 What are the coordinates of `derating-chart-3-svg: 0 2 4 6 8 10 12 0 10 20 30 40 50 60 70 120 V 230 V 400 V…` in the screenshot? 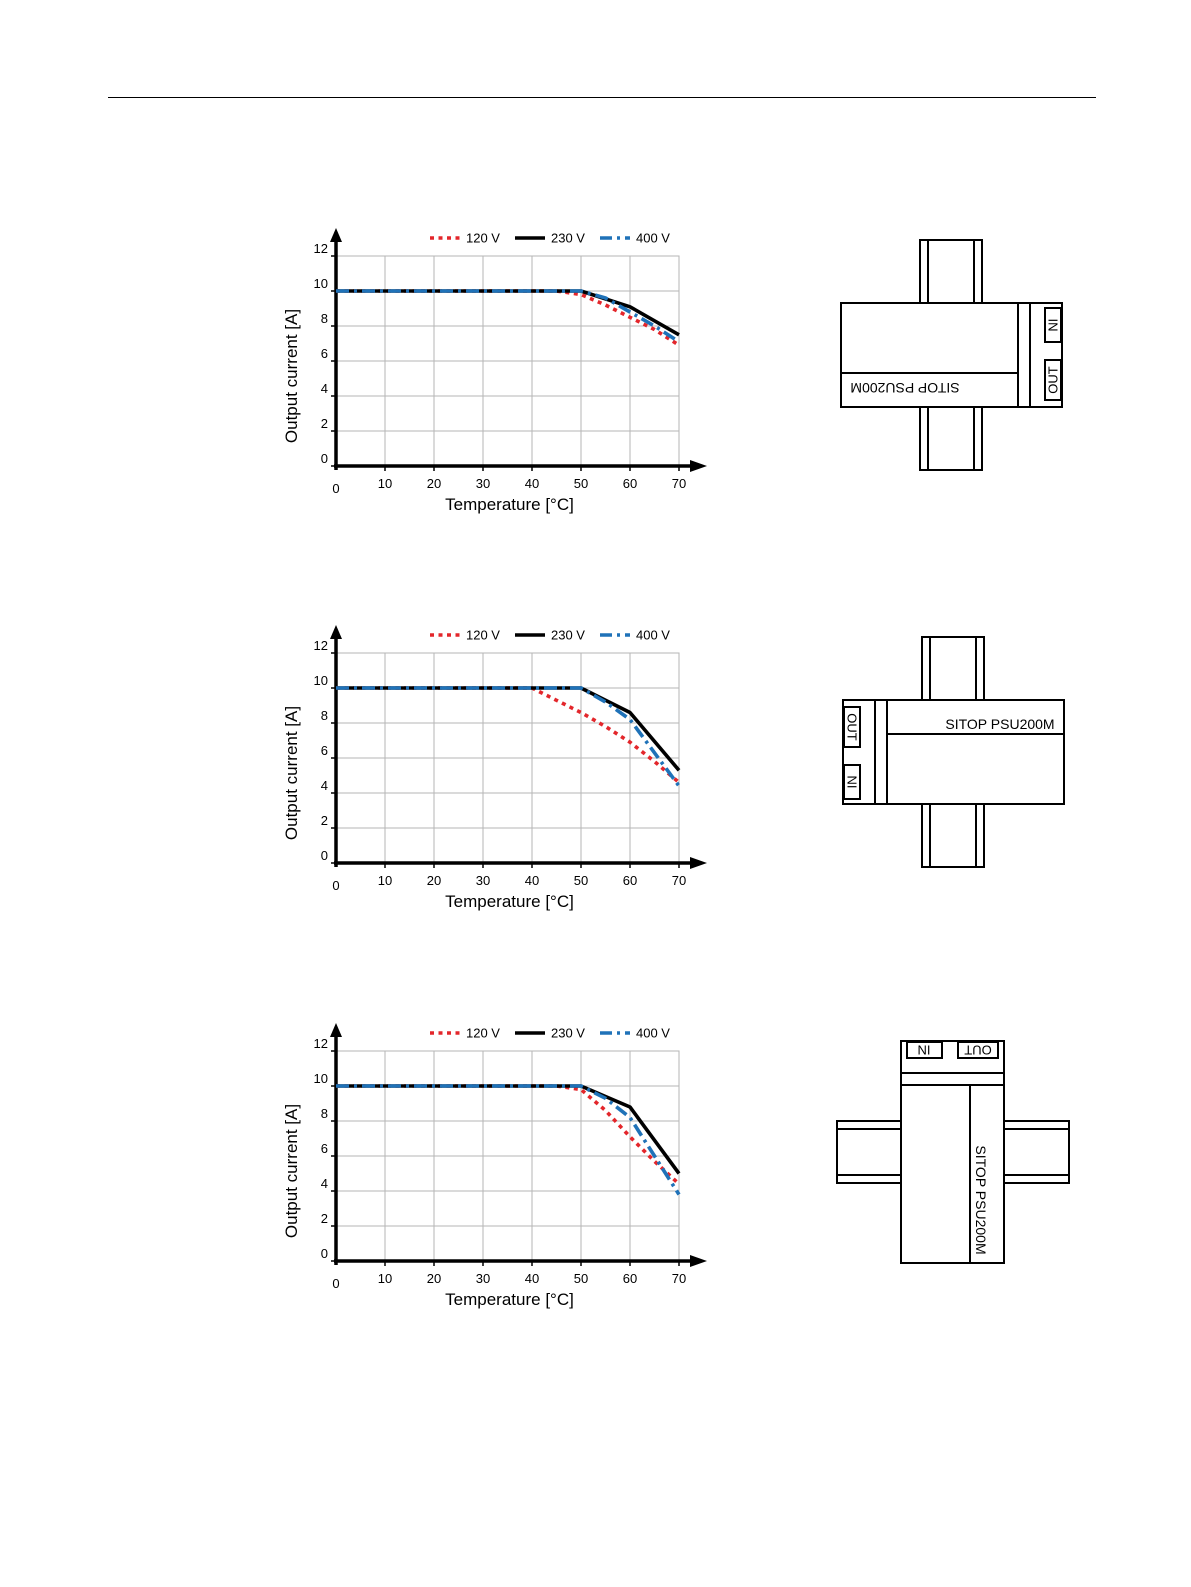 It's located at (494, 1166).